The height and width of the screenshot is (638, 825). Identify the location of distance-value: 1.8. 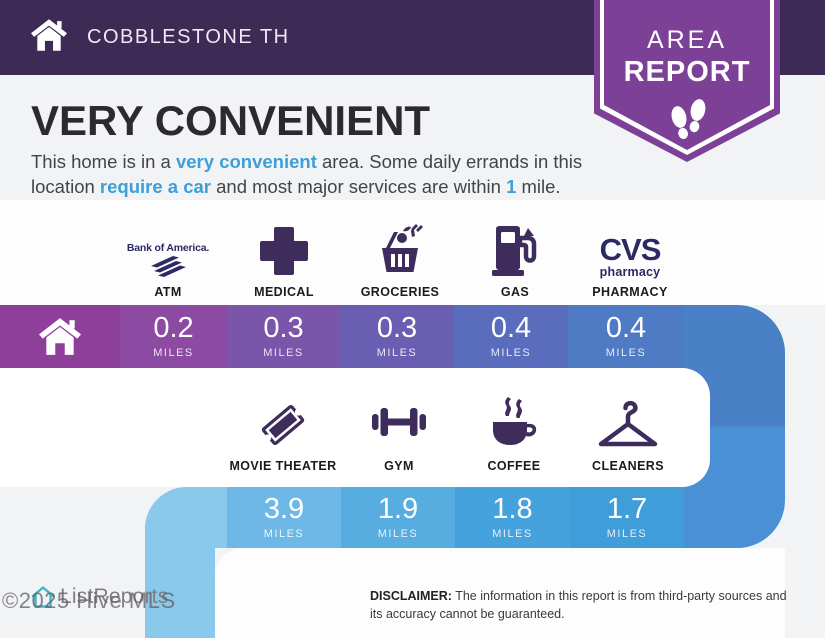
(512, 509).